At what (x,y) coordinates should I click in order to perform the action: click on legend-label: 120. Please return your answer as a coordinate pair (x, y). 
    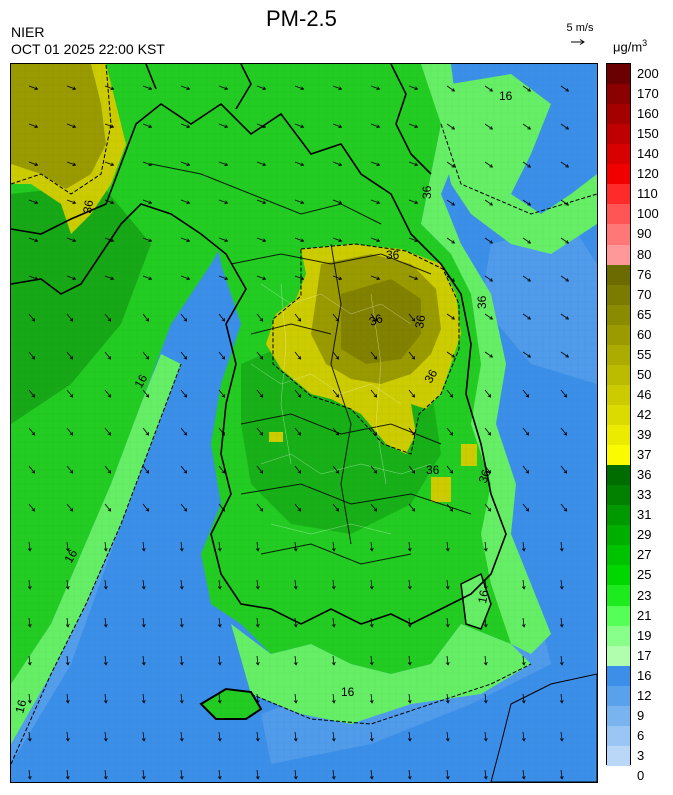
    Looking at the image, I should click on (648, 174).